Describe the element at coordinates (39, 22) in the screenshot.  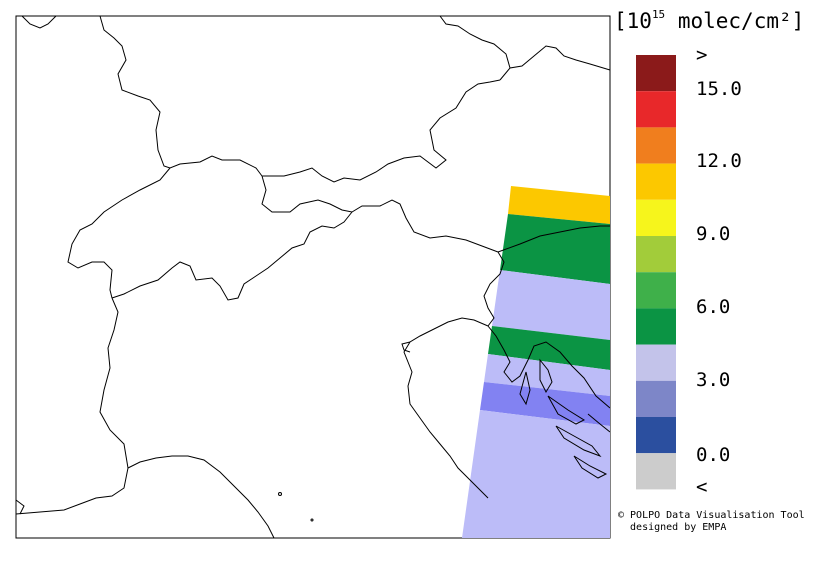
I see `border-luxembourg` at that location.